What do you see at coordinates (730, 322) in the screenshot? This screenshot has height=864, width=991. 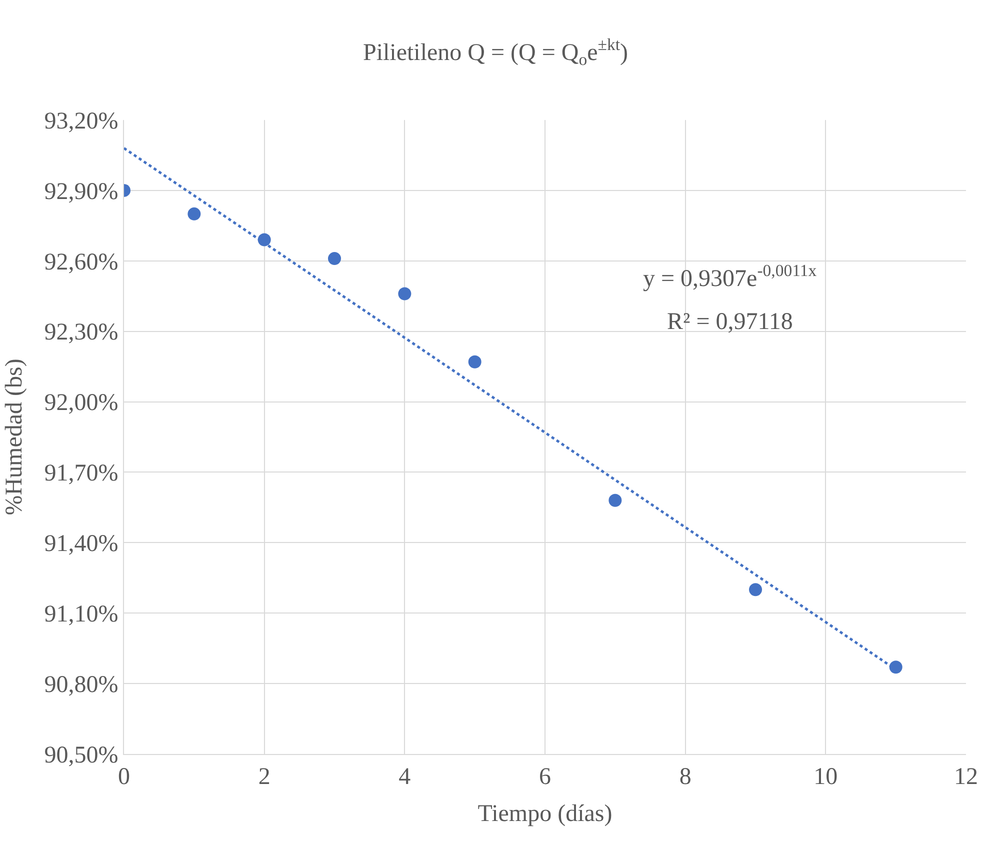 I see `annotation: R² = 0,97118` at bounding box center [730, 322].